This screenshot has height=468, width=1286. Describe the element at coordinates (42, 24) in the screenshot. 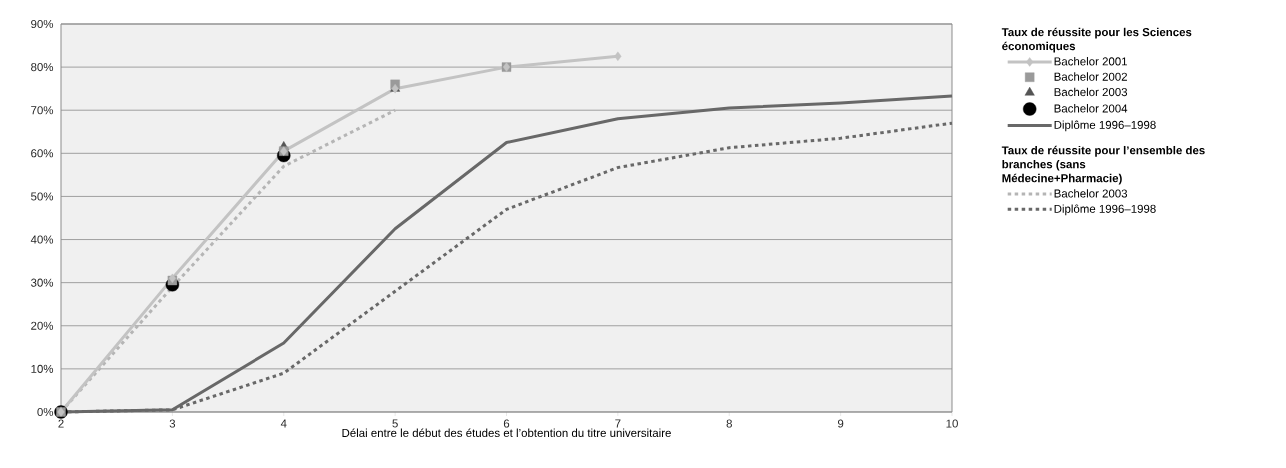

I see `y-tick-label: 90%` at that location.